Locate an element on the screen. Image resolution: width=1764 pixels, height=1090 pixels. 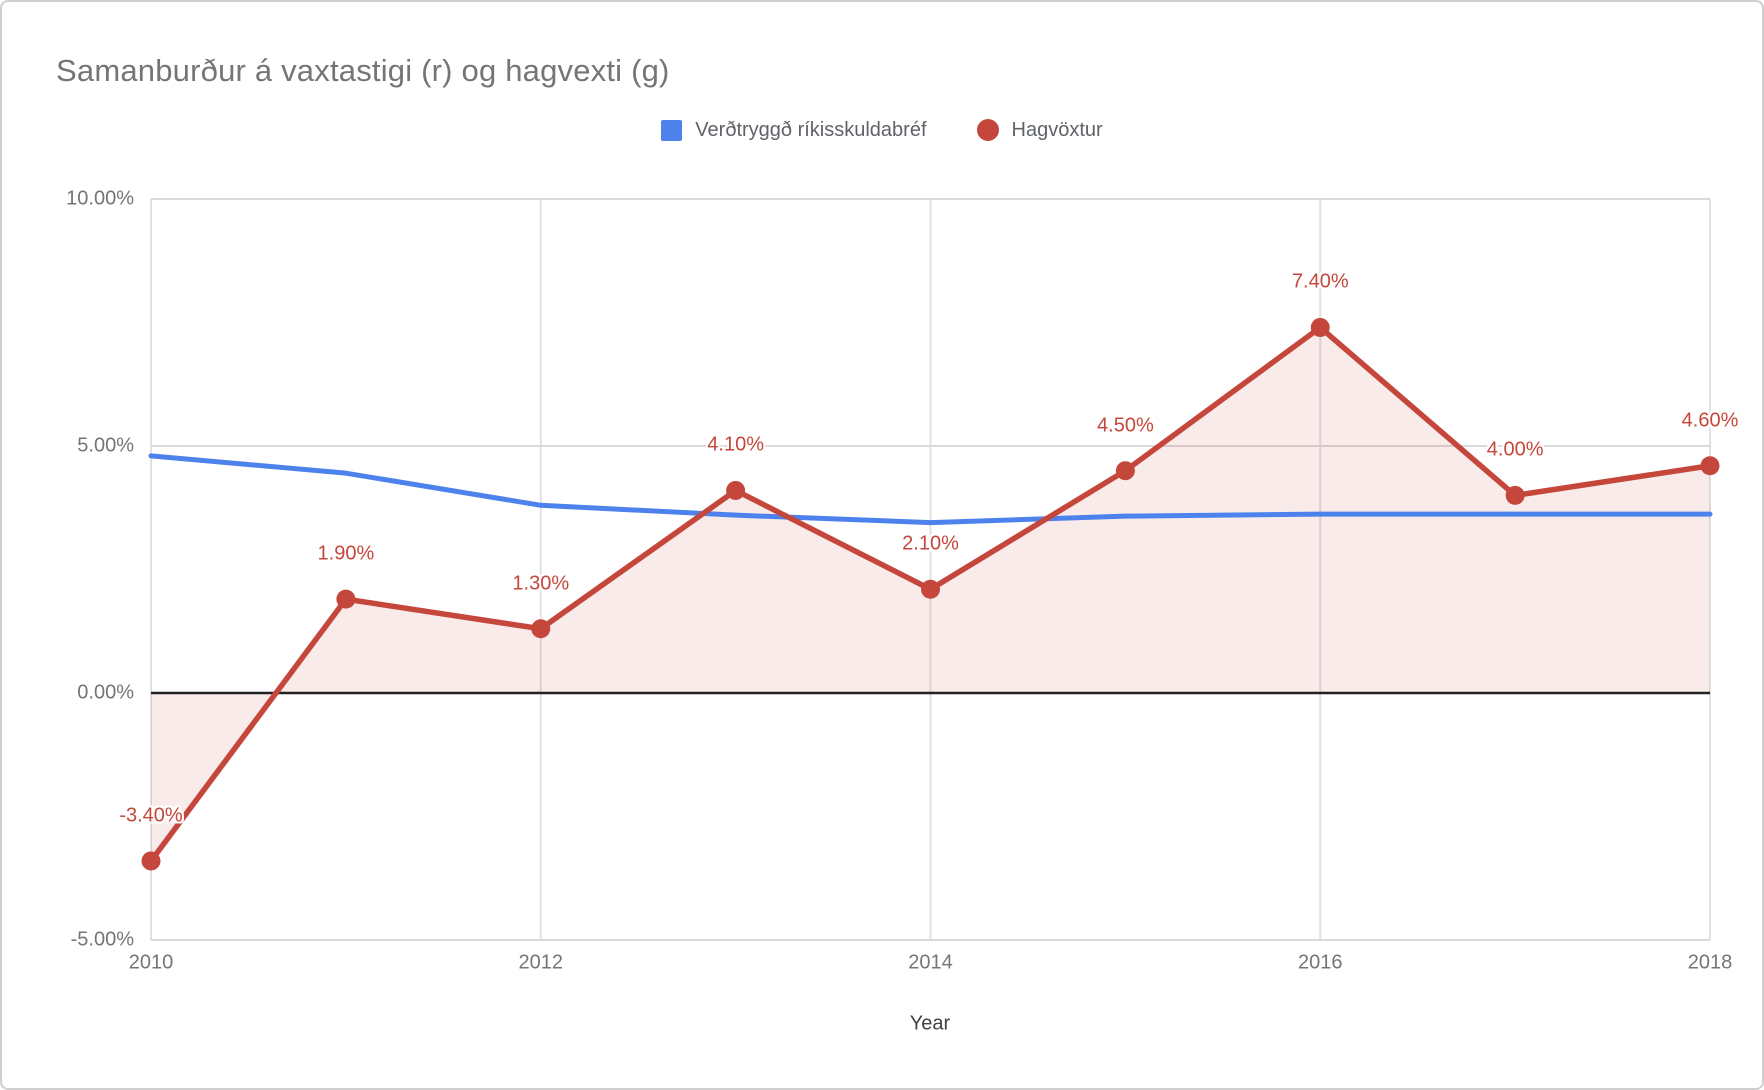
data-point-2011 is located at coordinates (346, 599).